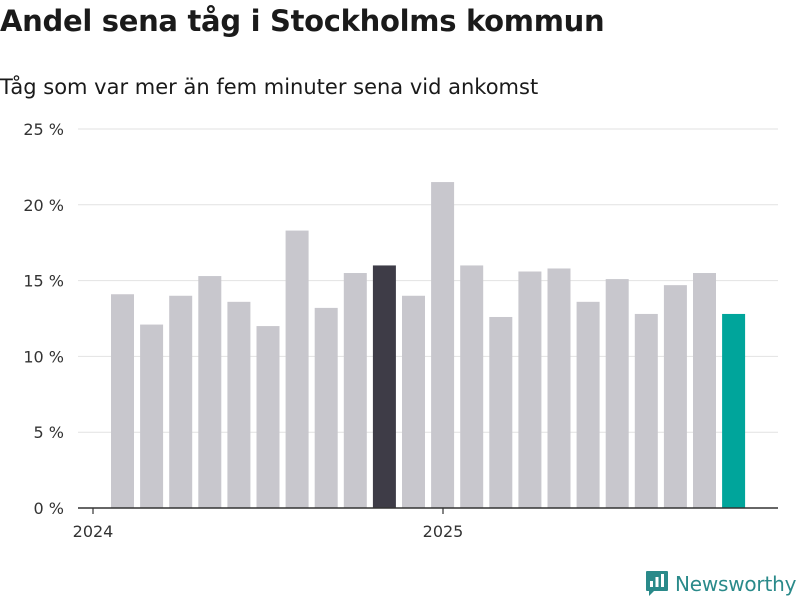  Describe the element at coordinates (49, 432) in the screenshot. I see `y-tick-label: 5 %` at that location.